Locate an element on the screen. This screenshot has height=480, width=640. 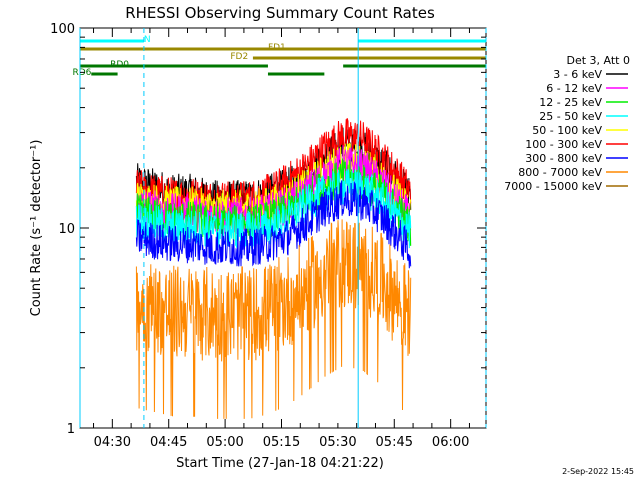
legend-label: 25 - 50 keV is located at coordinates (570, 116).